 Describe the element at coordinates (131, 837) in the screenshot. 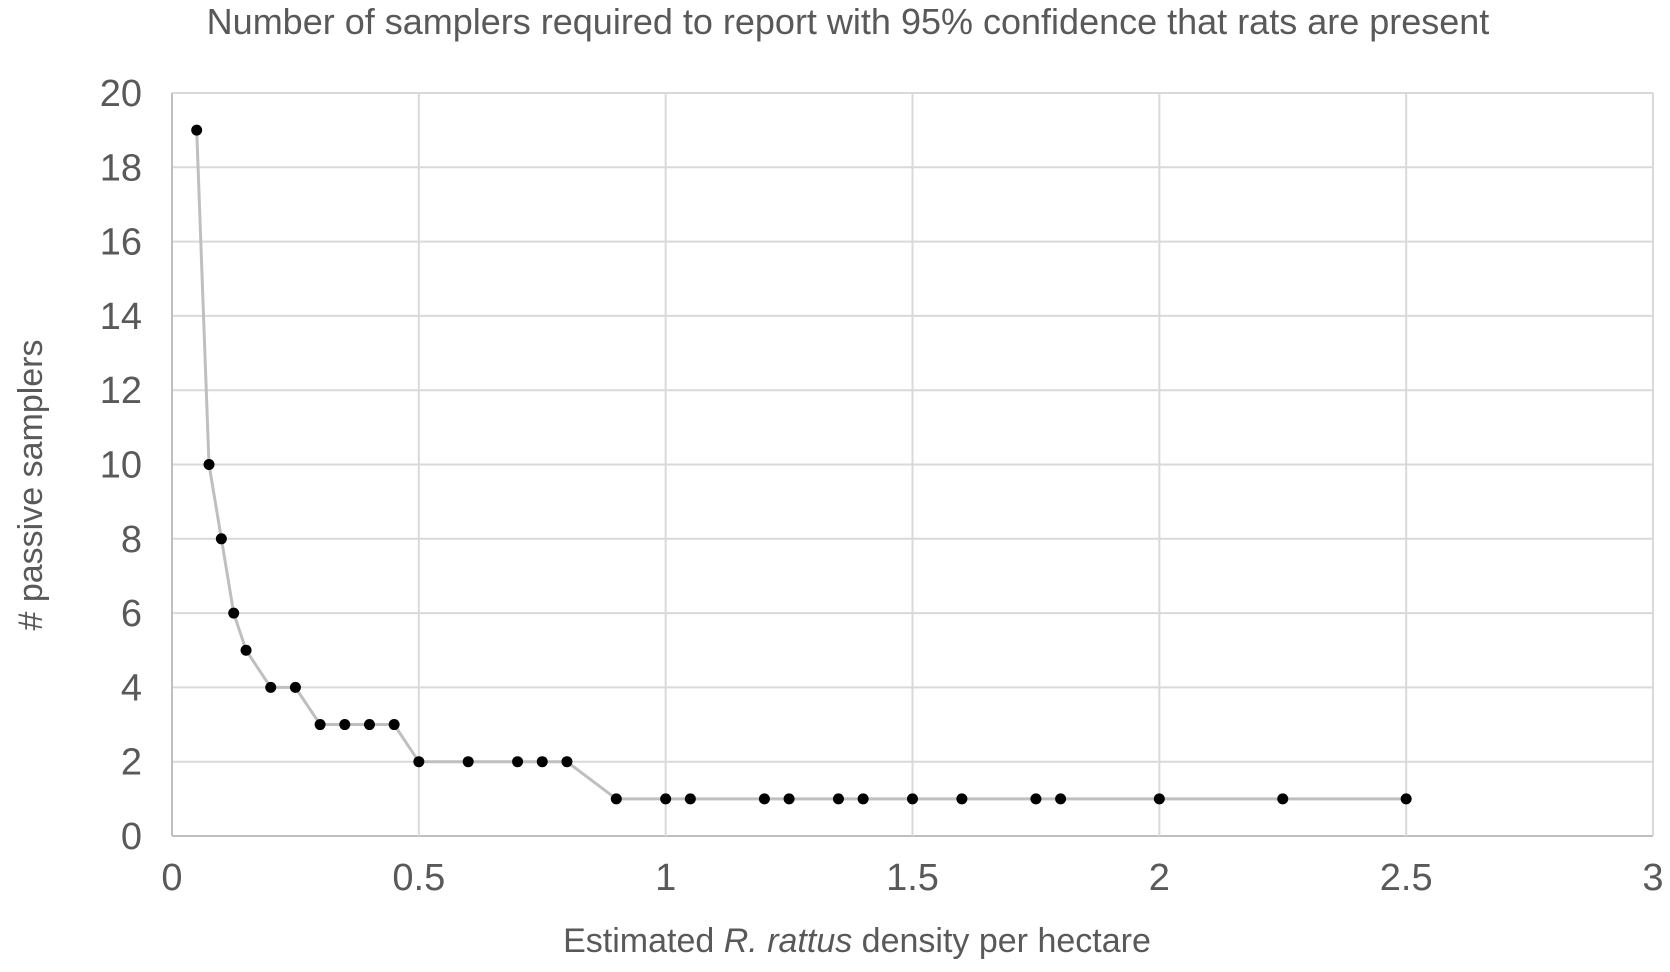

I see `y-tick-label: 0` at that location.